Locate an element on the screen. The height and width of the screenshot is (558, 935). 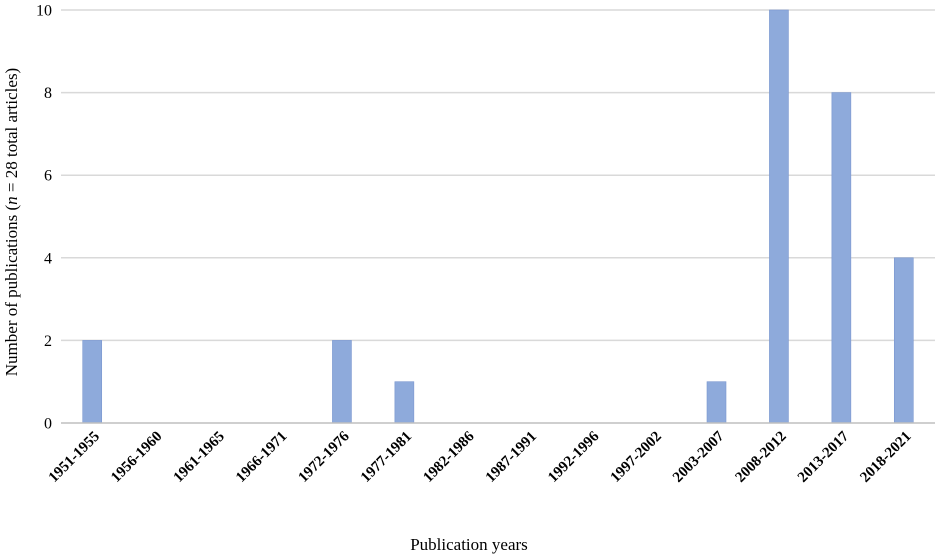
y-tick-label: 8 is located at coordinates (48, 93).